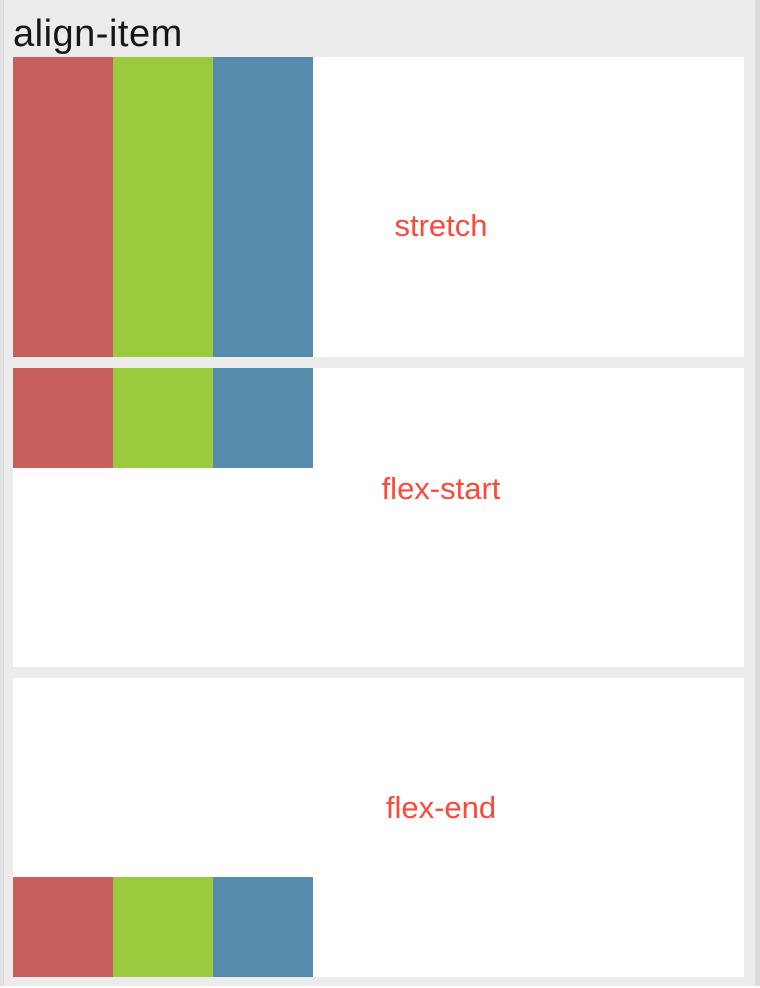  Describe the element at coordinates (2, 493) in the screenshot. I see `window-edge-left` at that location.